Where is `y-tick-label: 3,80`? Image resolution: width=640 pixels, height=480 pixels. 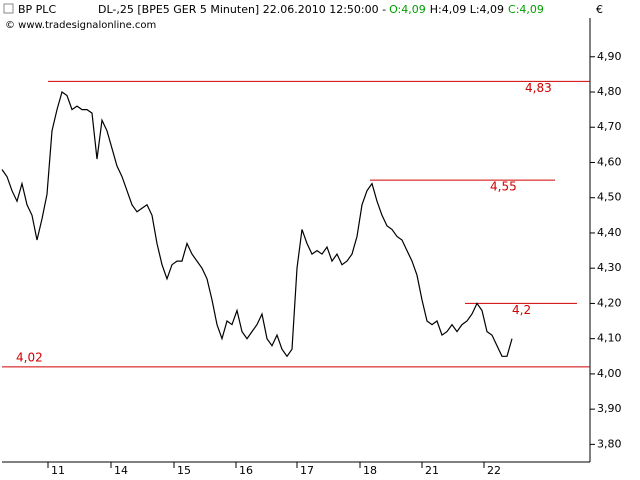 y-tick-label: 3,80 is located at coordinates (609, 443).